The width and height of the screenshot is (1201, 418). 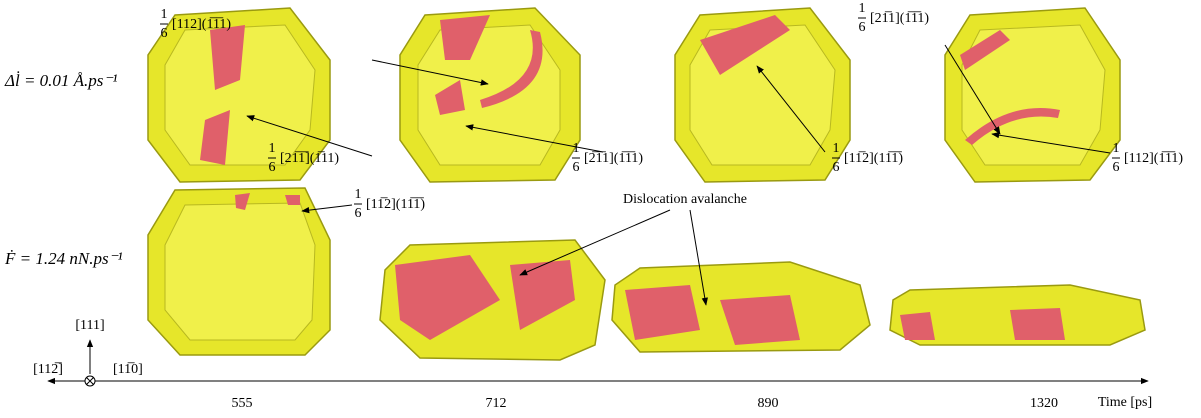 I want to click on time-label: 1320, so click(x=1044, y=403).